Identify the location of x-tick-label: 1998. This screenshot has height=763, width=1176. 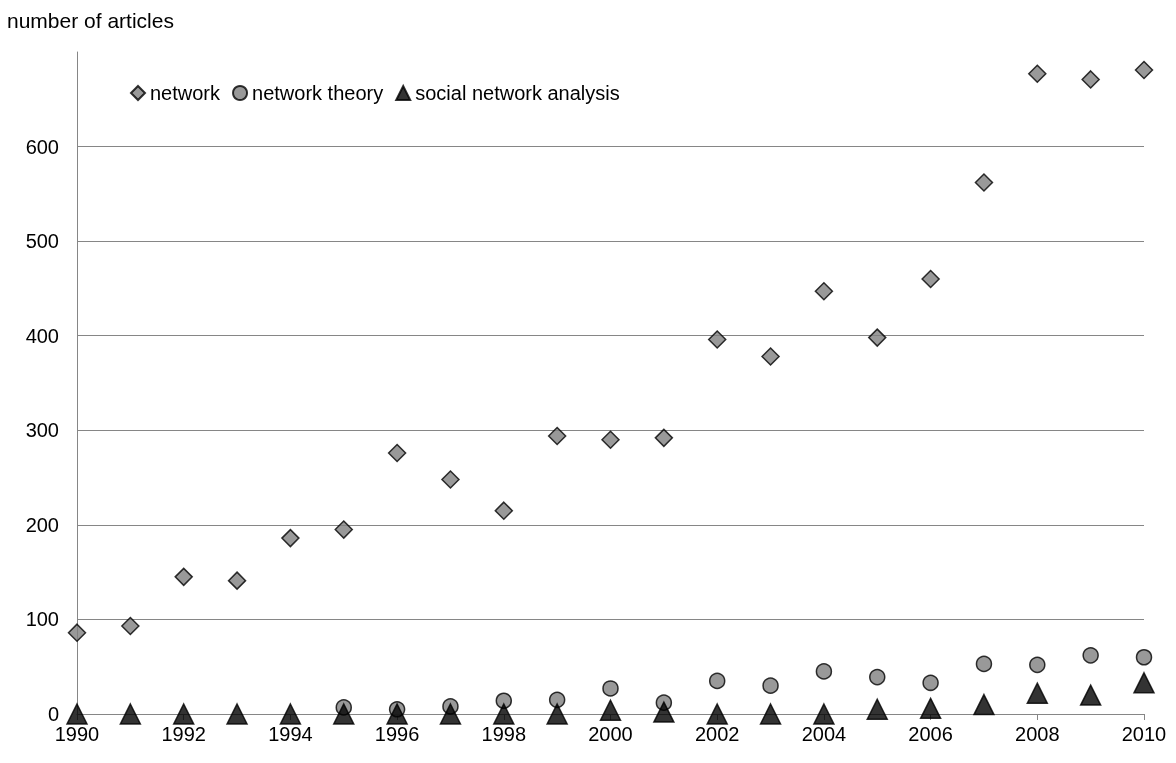
(504, 734).